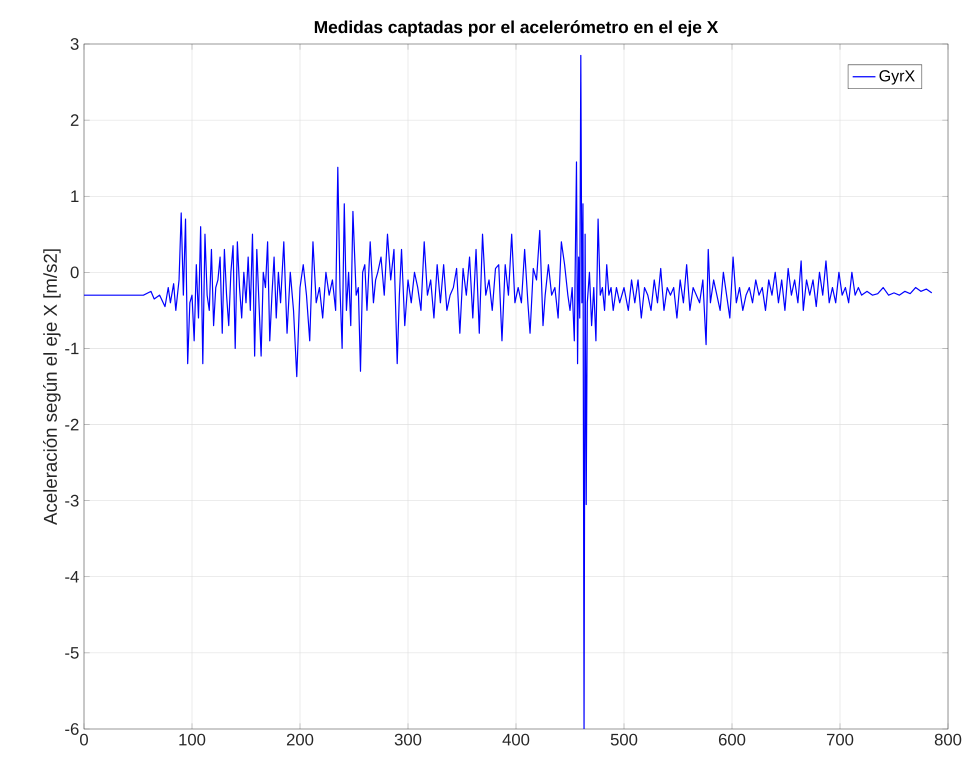 The image size is (978, 775). I want to click on y-tick-label: -4, so click(72, 577).